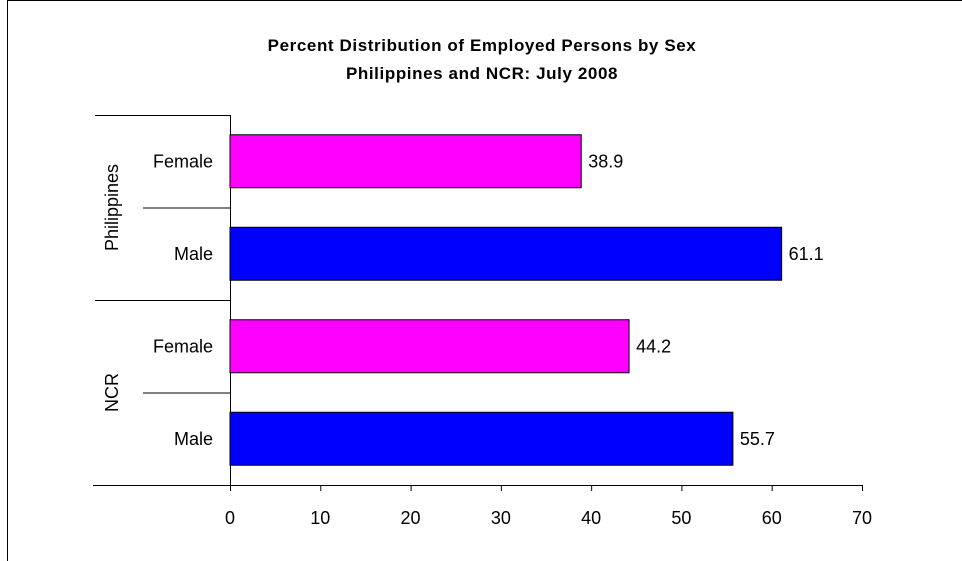  What do you see at coordinates (501, 518) in the screenshot?
I see `x-tick-label: 30` at bounding box center [501, 518].